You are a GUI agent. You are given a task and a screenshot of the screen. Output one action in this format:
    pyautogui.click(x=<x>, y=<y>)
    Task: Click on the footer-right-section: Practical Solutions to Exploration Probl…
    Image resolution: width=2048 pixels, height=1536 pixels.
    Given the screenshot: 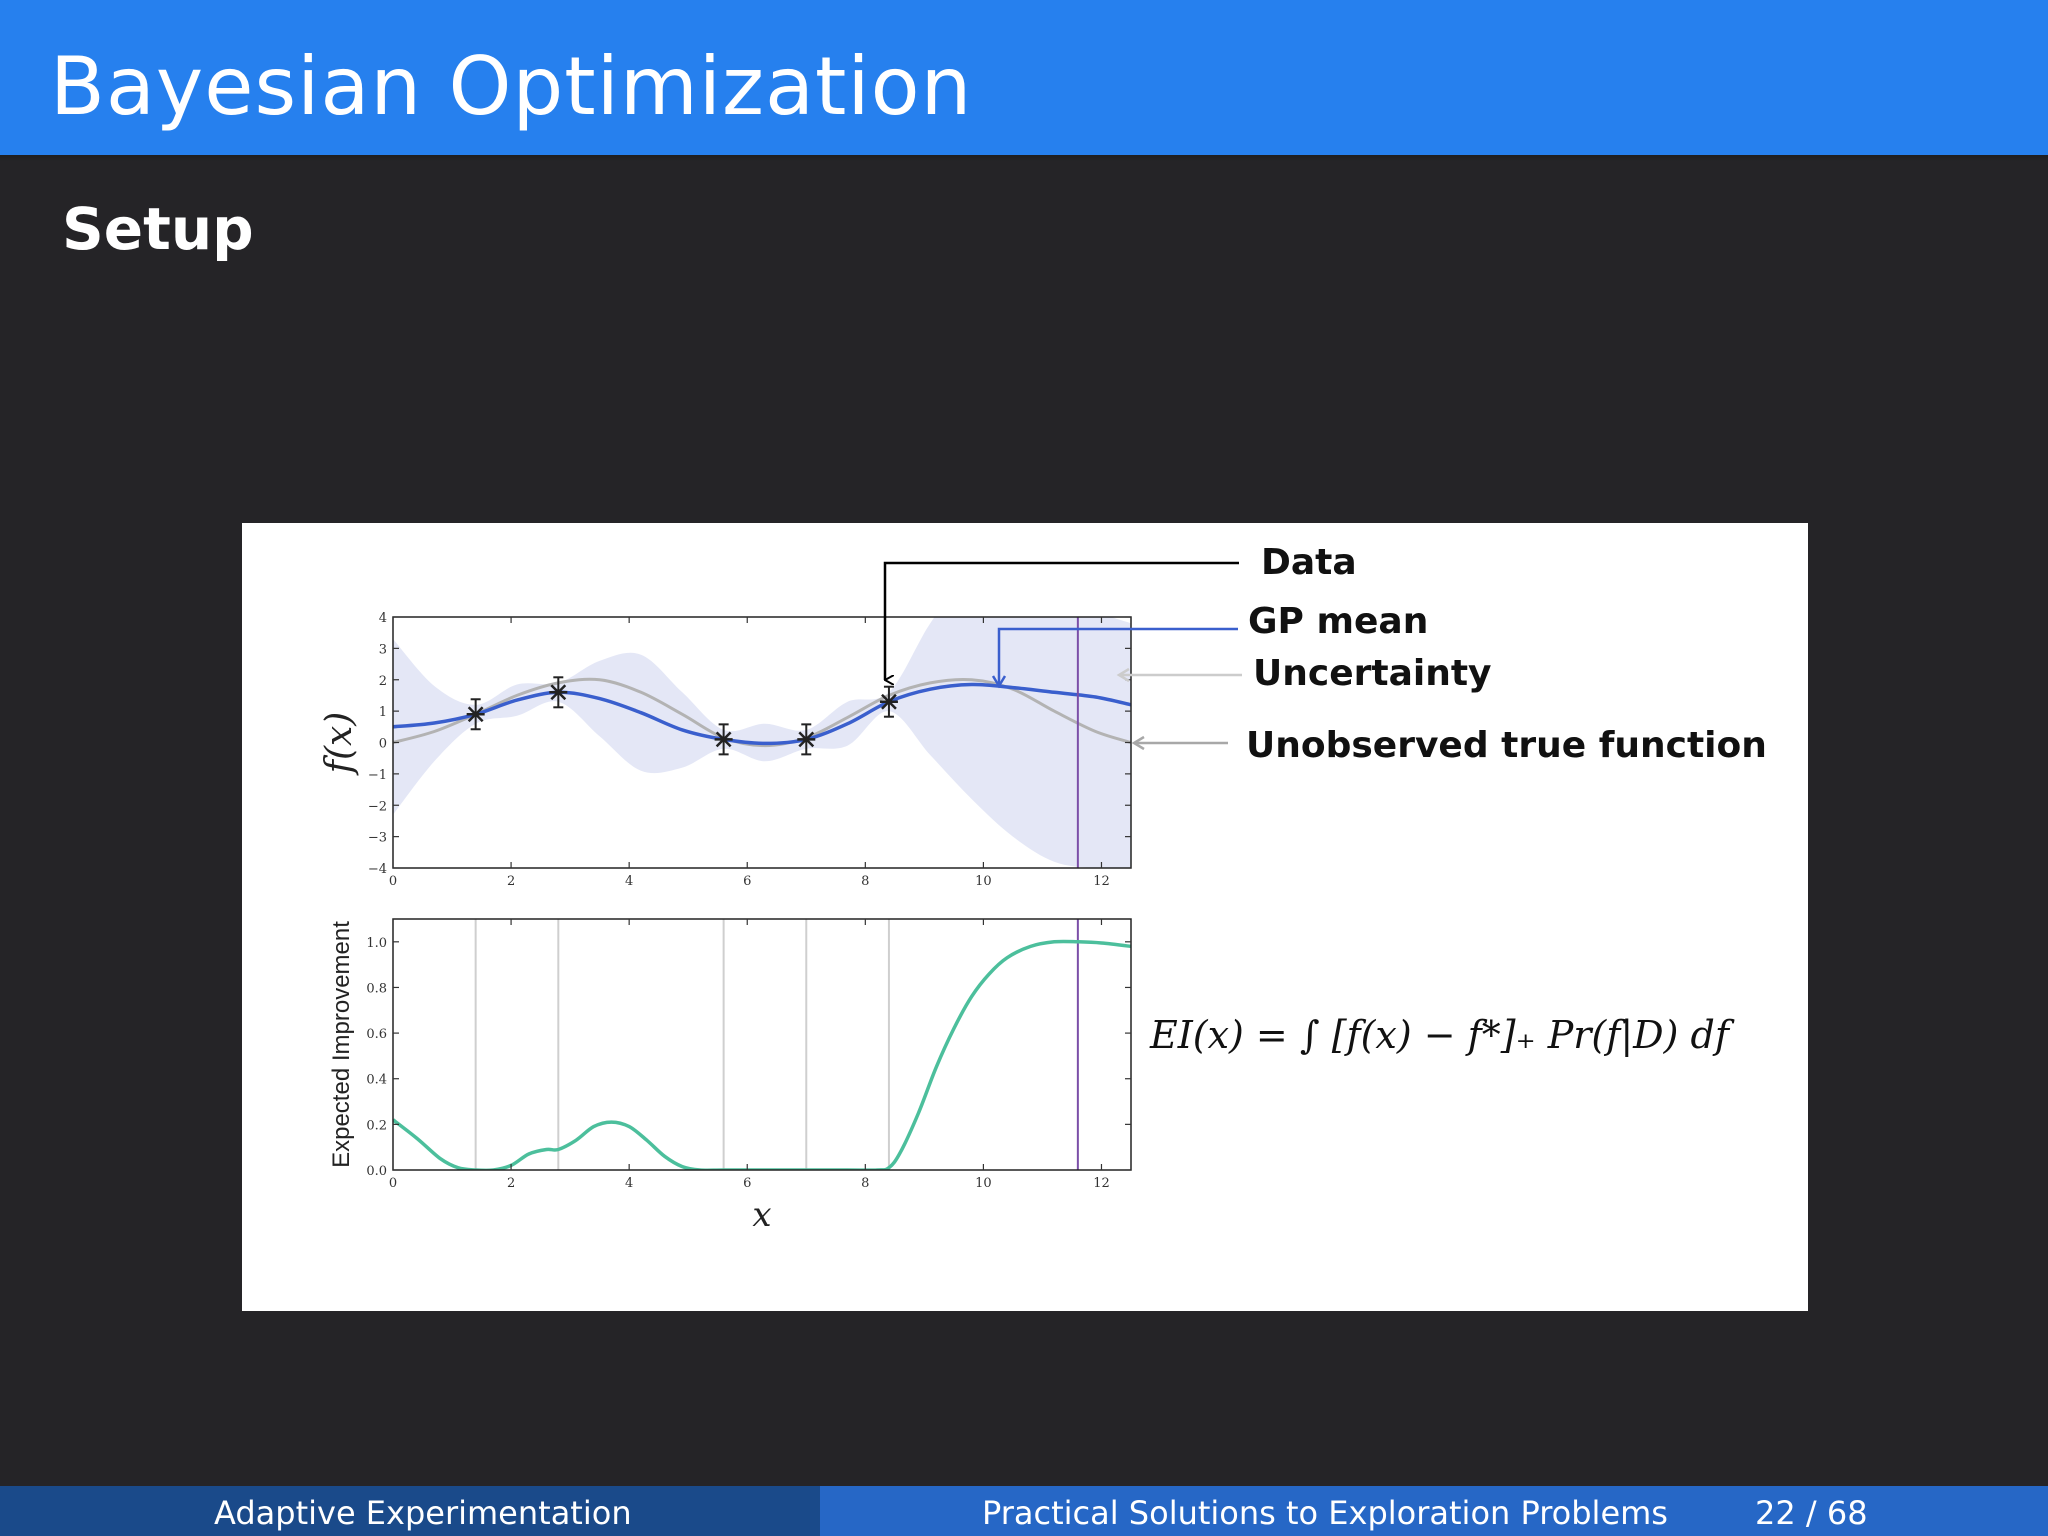 What is the action you would take?
    pyautogui.click(x=1434, y=1511)
    